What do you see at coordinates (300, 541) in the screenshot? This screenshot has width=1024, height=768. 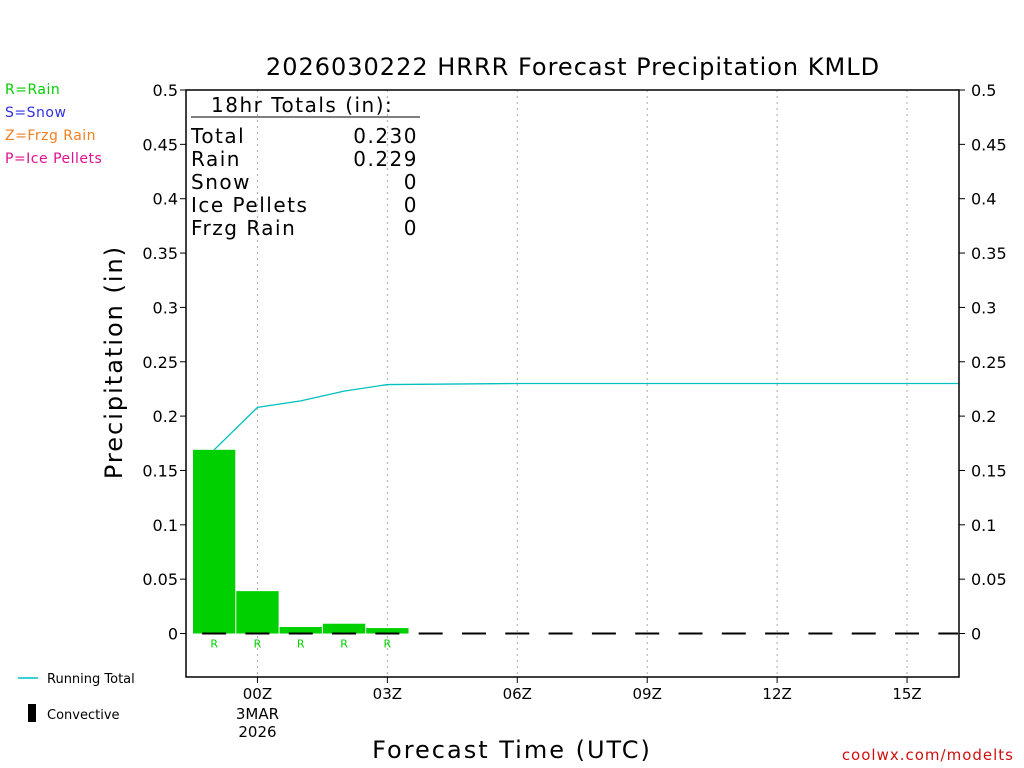 I see `precip-bars` at bounding box center [300, 541].